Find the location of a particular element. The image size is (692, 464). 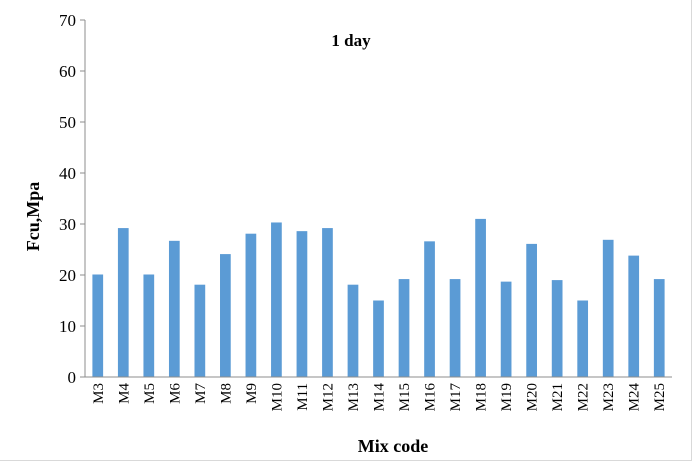

y-tick-label: 40 is located at coordinates (67, 173).